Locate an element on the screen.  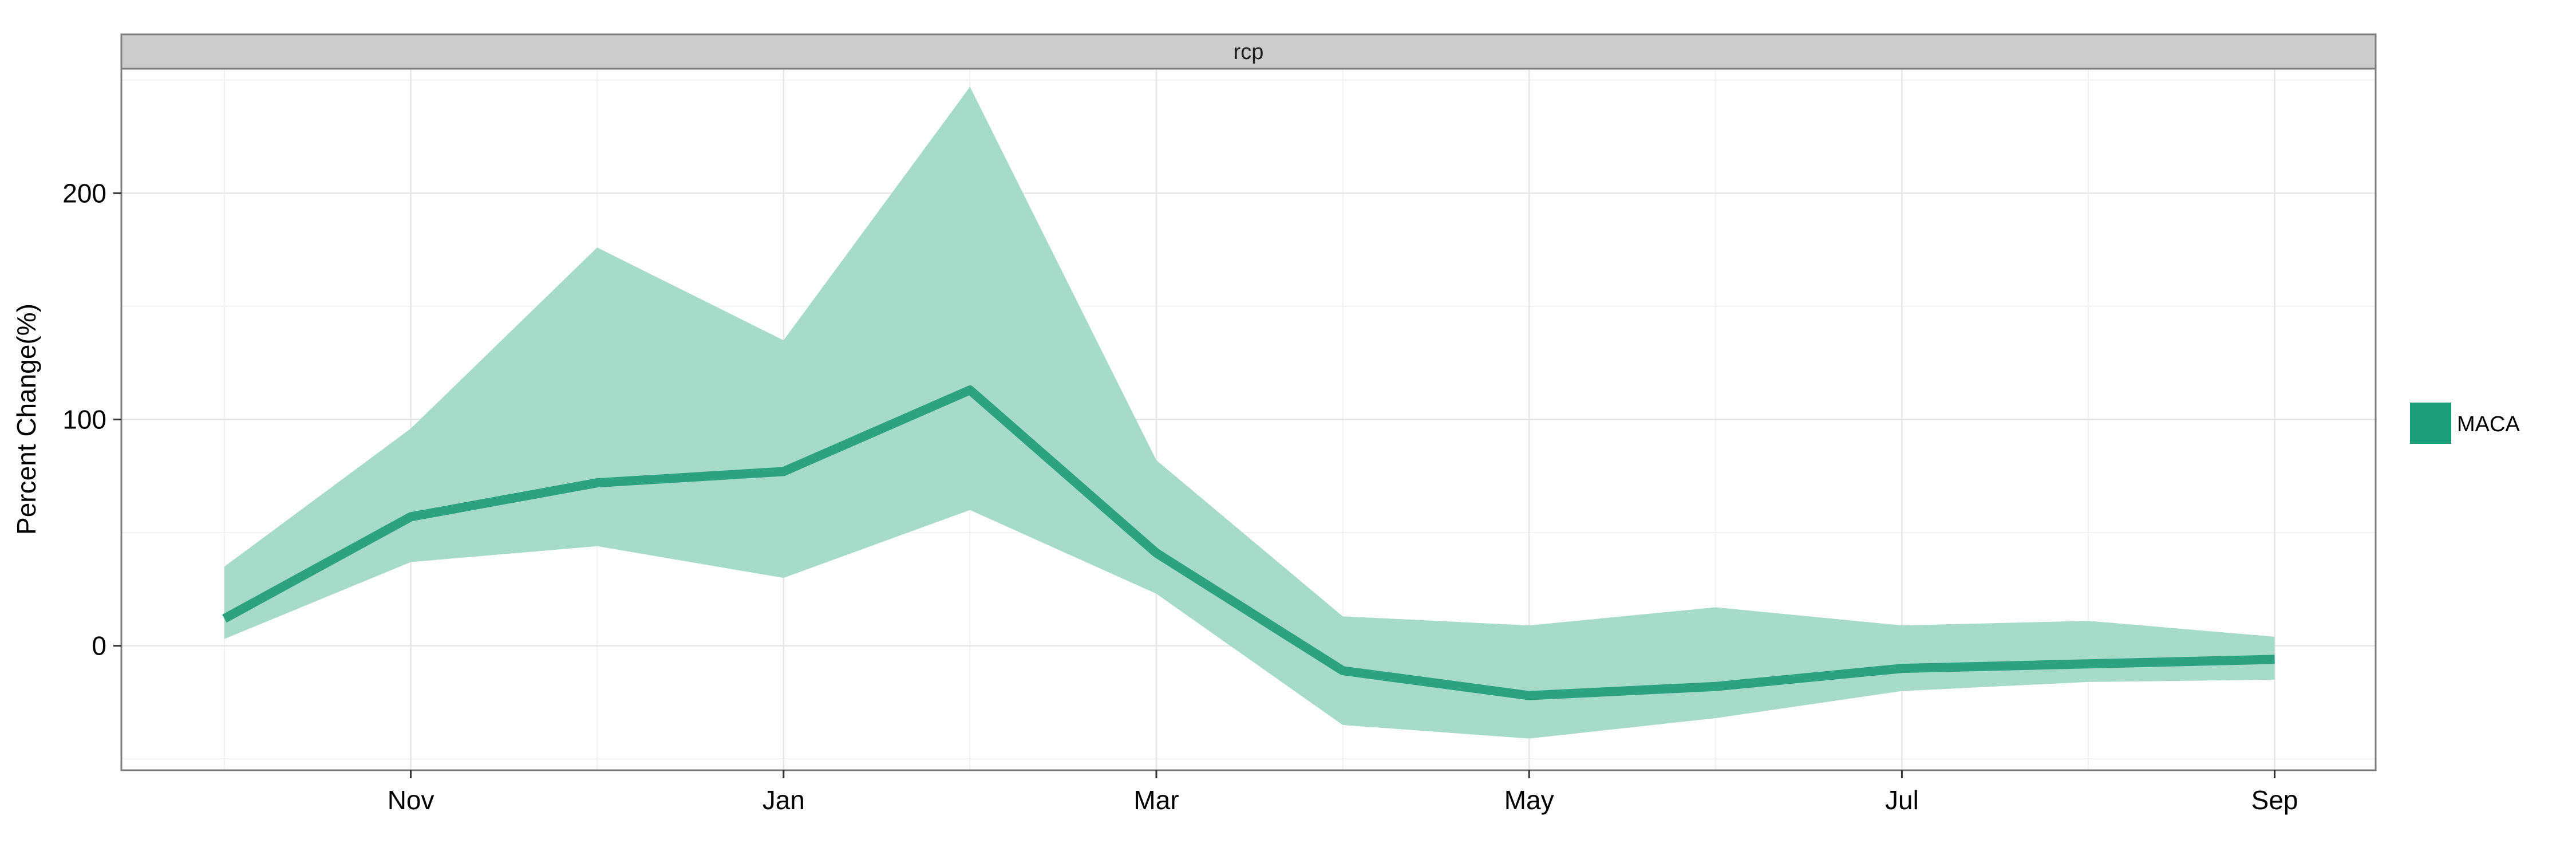
x-axis: Nov Jan Mar May Jul Sep is located at coordinates (1343, 793).